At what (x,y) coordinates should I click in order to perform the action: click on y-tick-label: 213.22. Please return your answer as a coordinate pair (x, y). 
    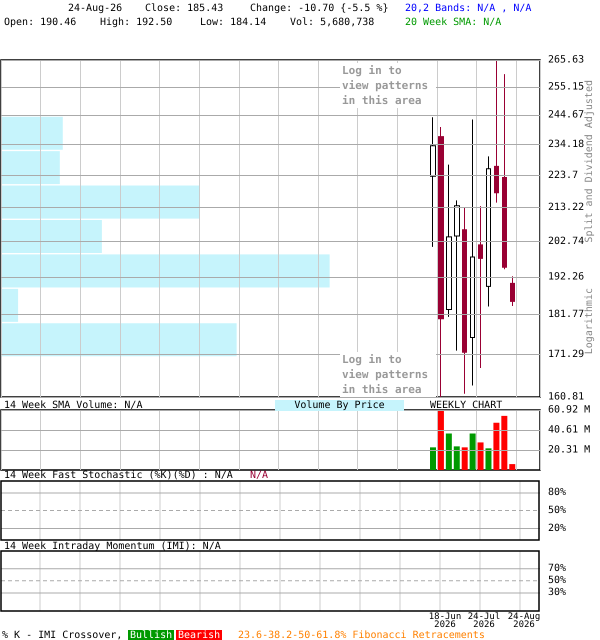
    Looking at the image, I should click on (566, 208).